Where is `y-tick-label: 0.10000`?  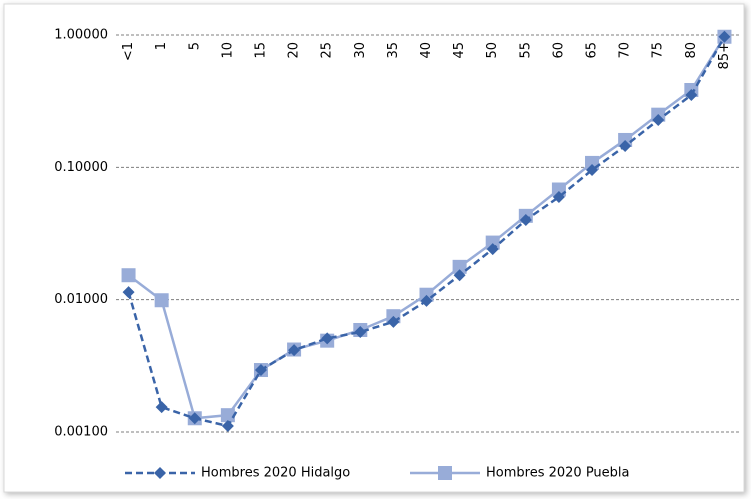 y-tick-label: 0.10000 is located at coordinates (81, 167).